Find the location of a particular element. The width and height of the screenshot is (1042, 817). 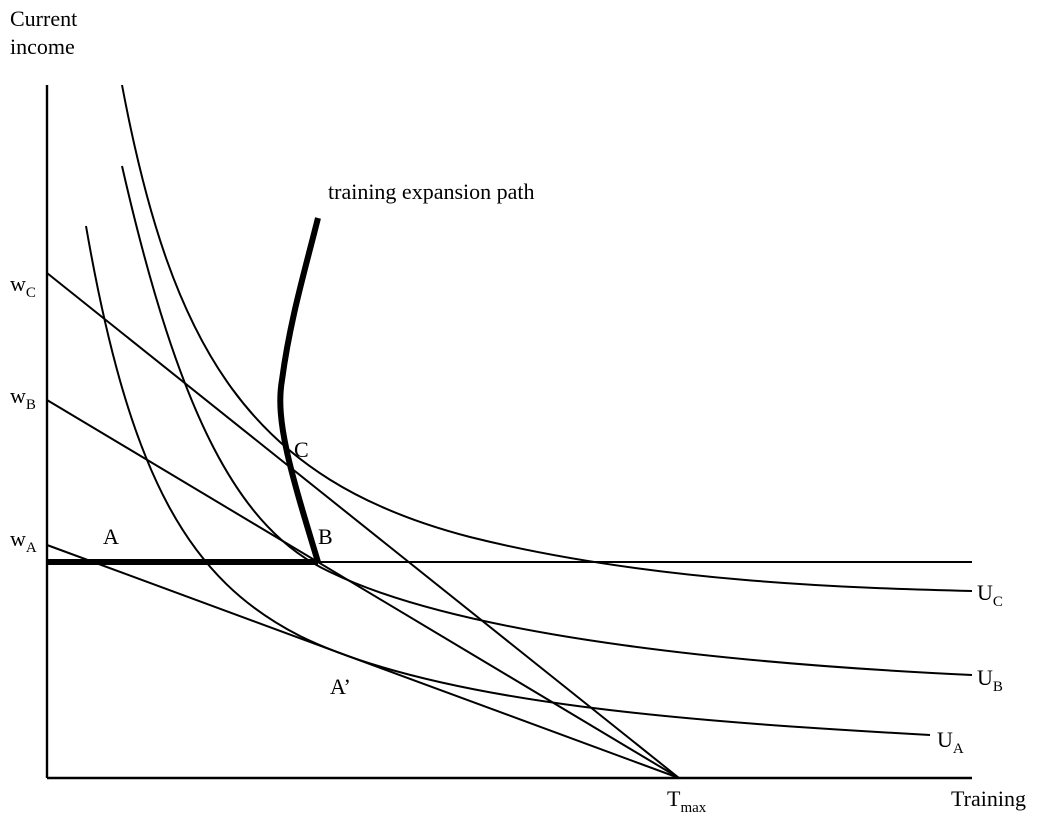

x-axis-label: Training is located at coordinates (988, 798).